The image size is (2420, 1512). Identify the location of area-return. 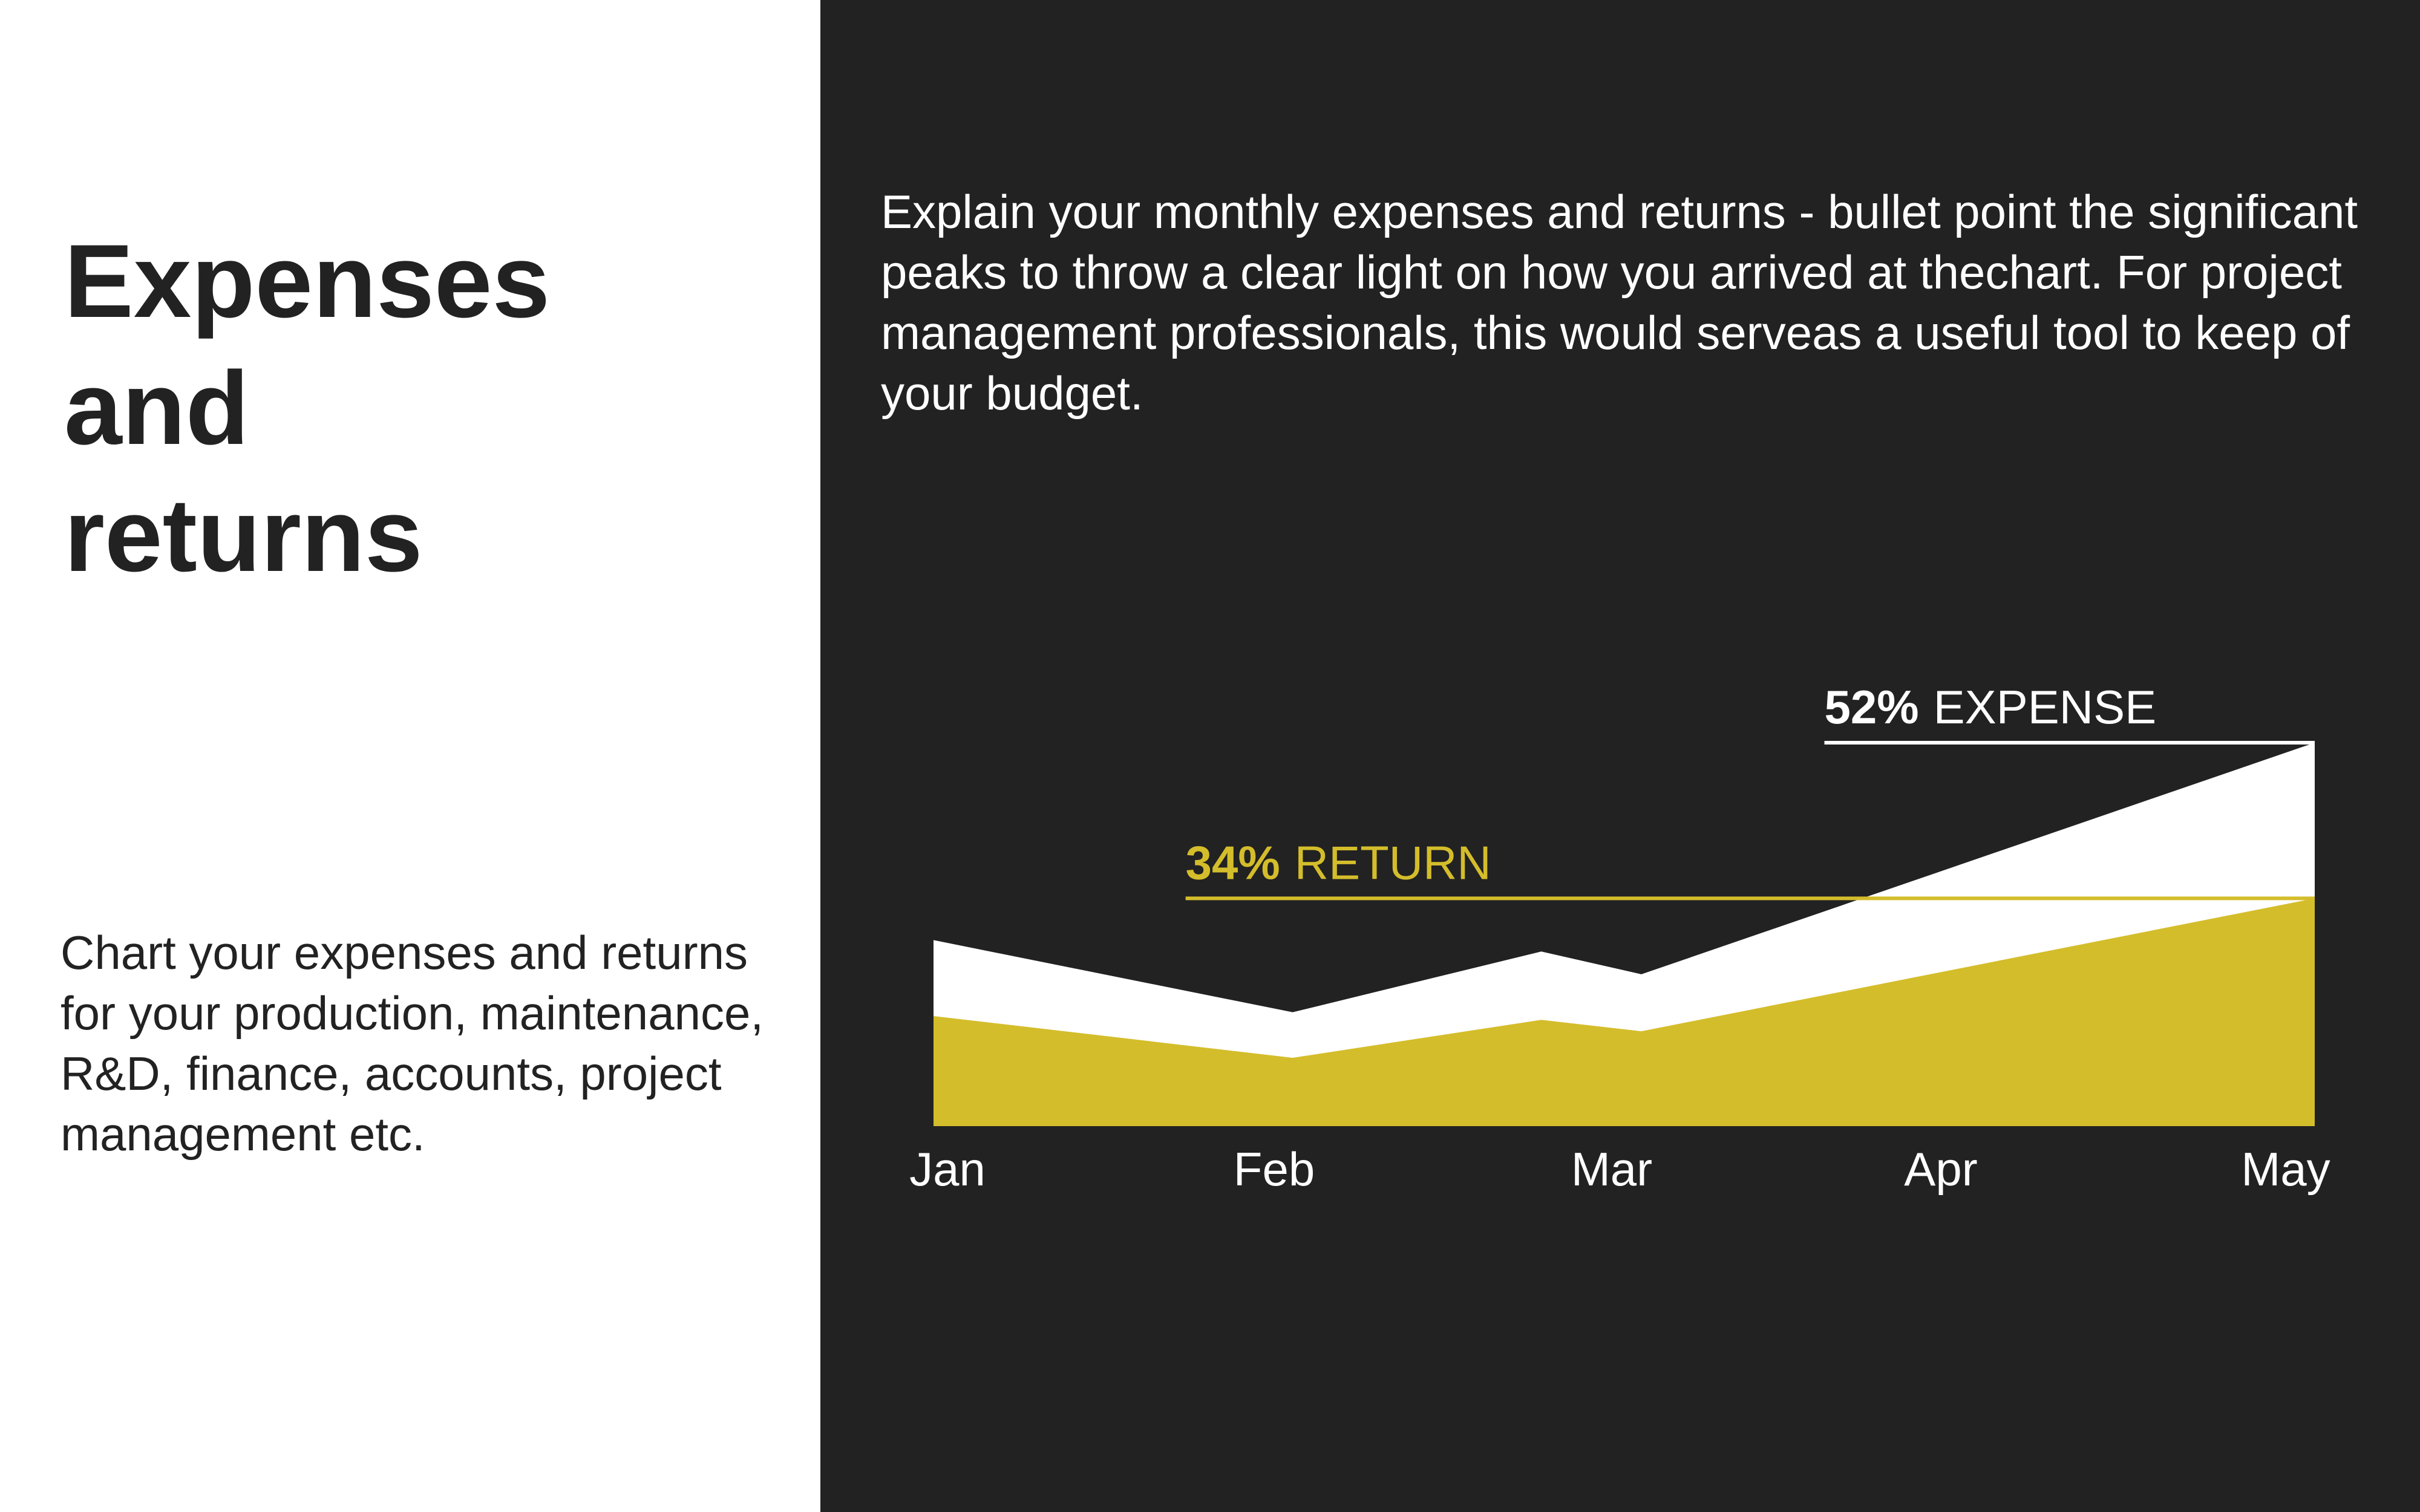
(1624, 1012).